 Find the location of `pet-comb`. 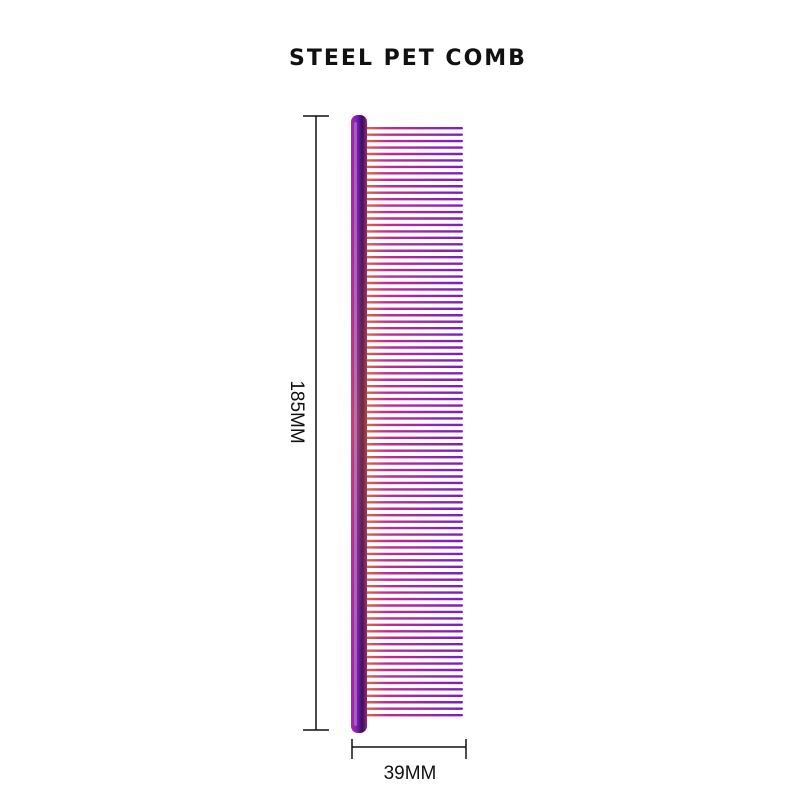

pet-comb is located at coordinates (407, 424).